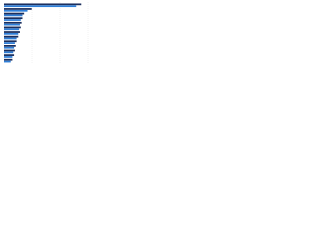 The width and height of the screenshot is (320, 240). What do you see at coordinates (46, 33) in the screenshot?
I see `chart` at bounding box center [46, 33].